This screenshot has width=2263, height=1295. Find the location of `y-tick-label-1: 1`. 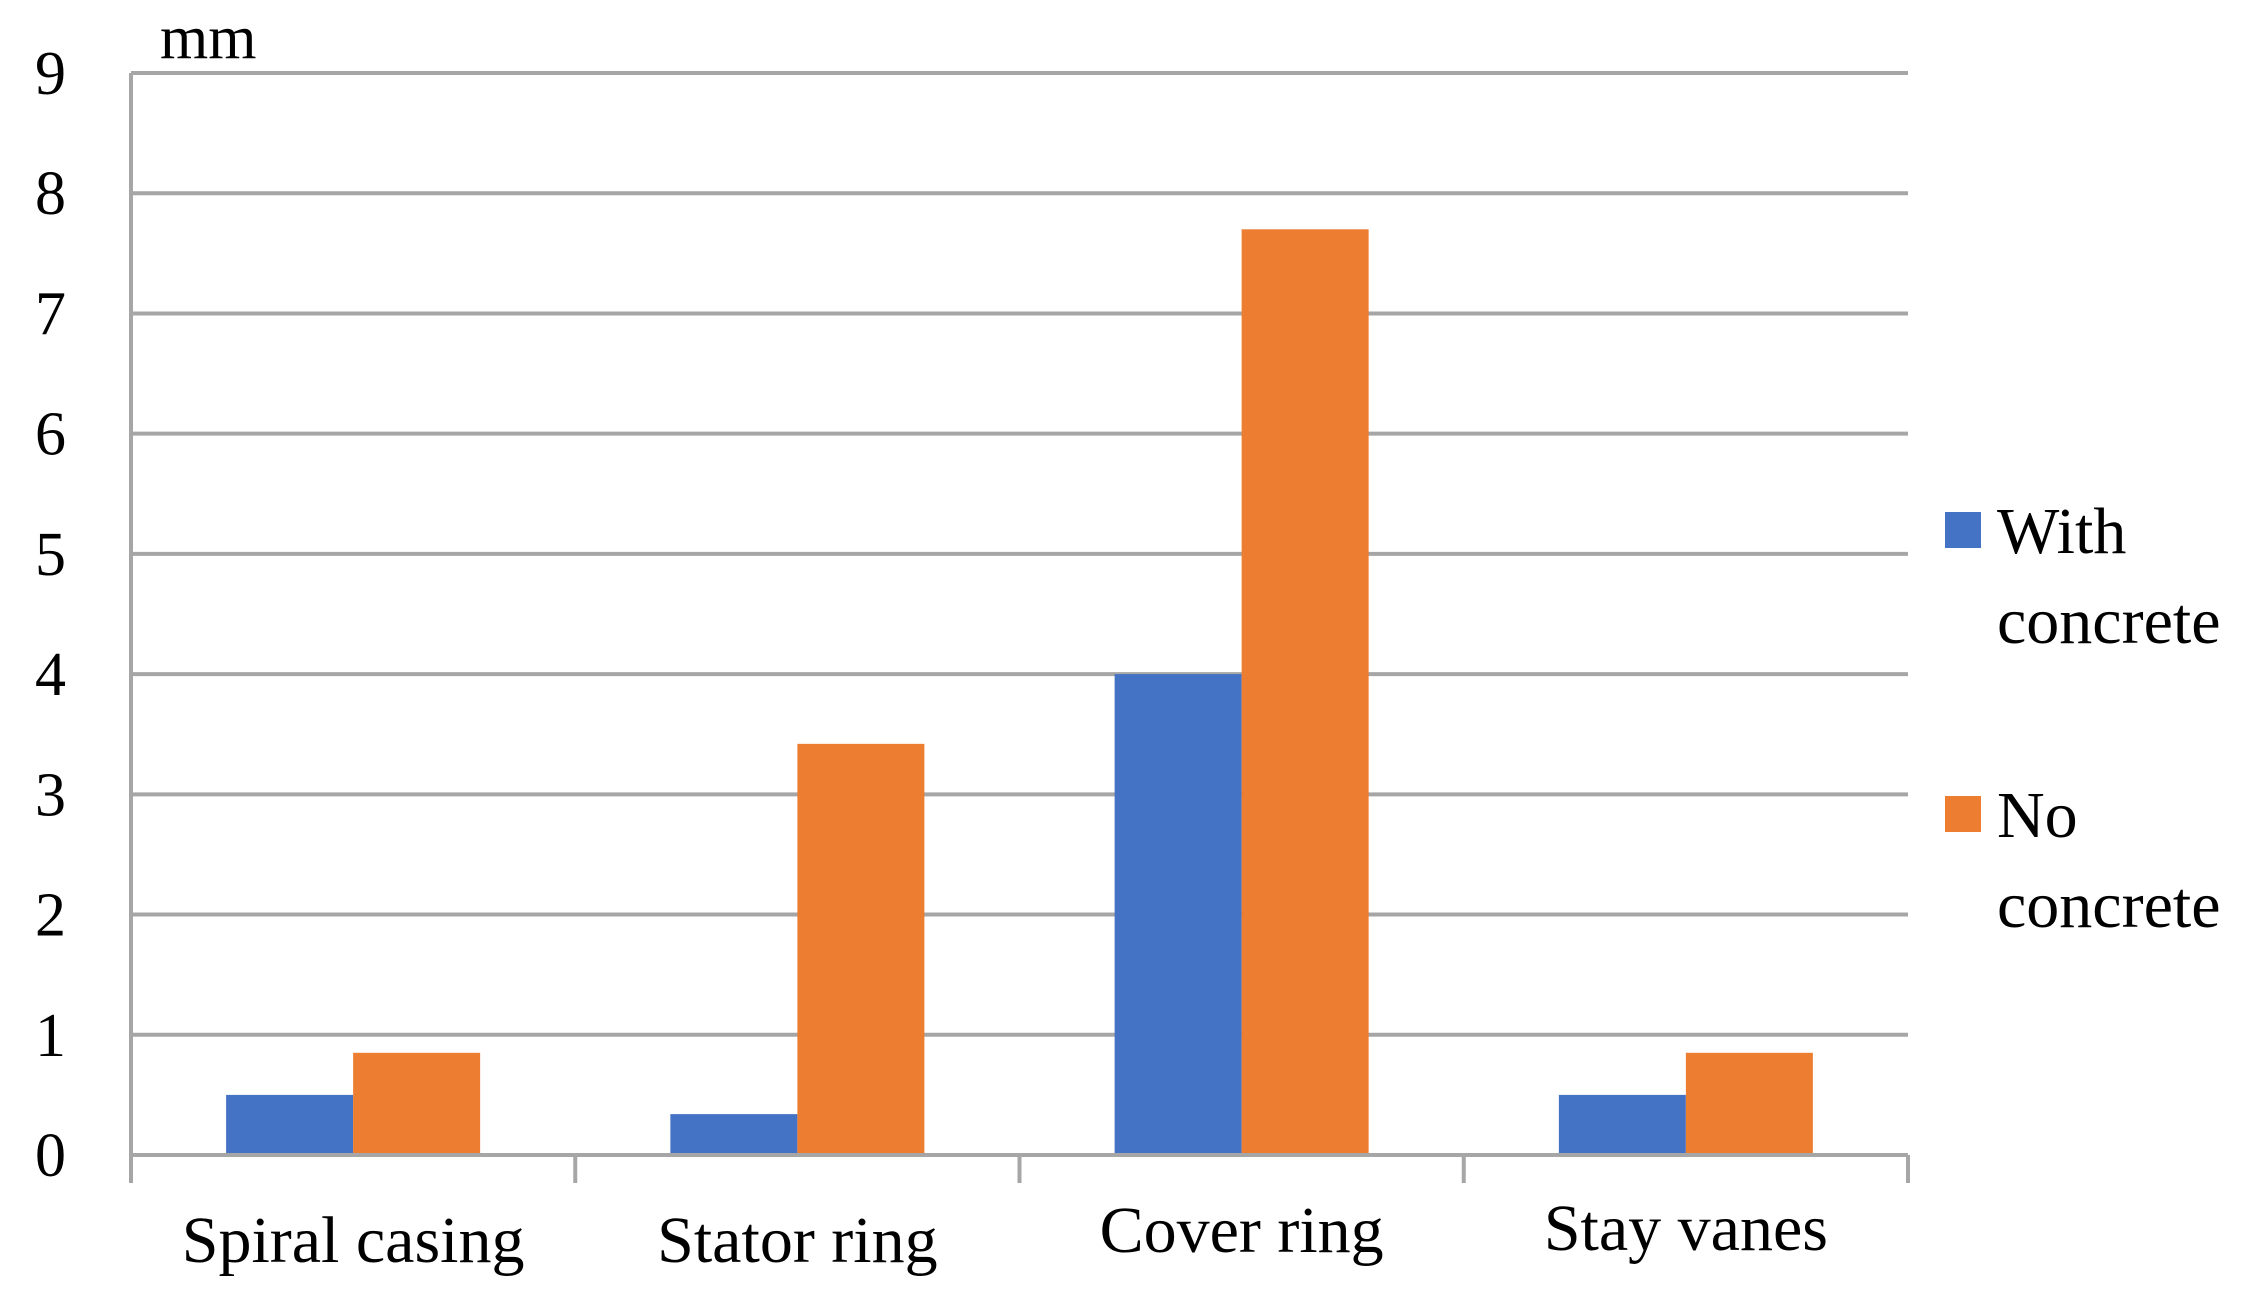

y-tick-label-1: 1 is located at coordinates (50, 1036).